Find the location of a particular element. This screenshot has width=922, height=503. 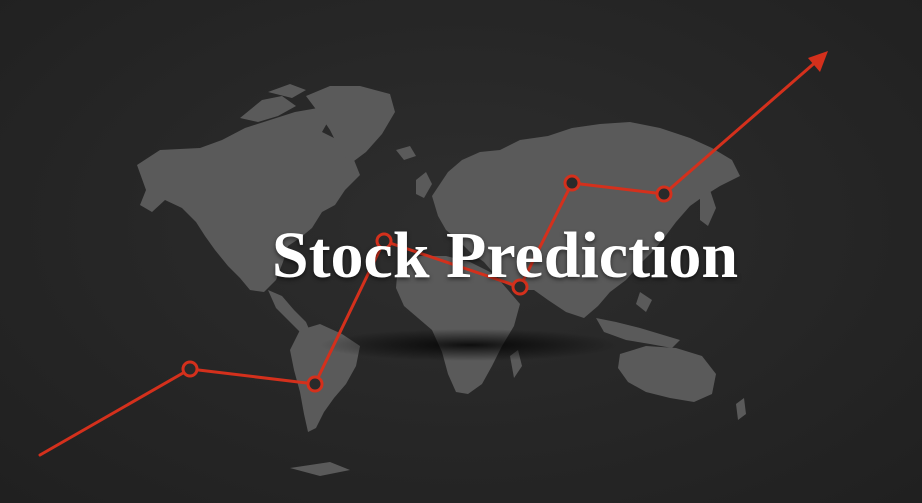

page-title: Stock Prediction is located at coordinates (505, 255).